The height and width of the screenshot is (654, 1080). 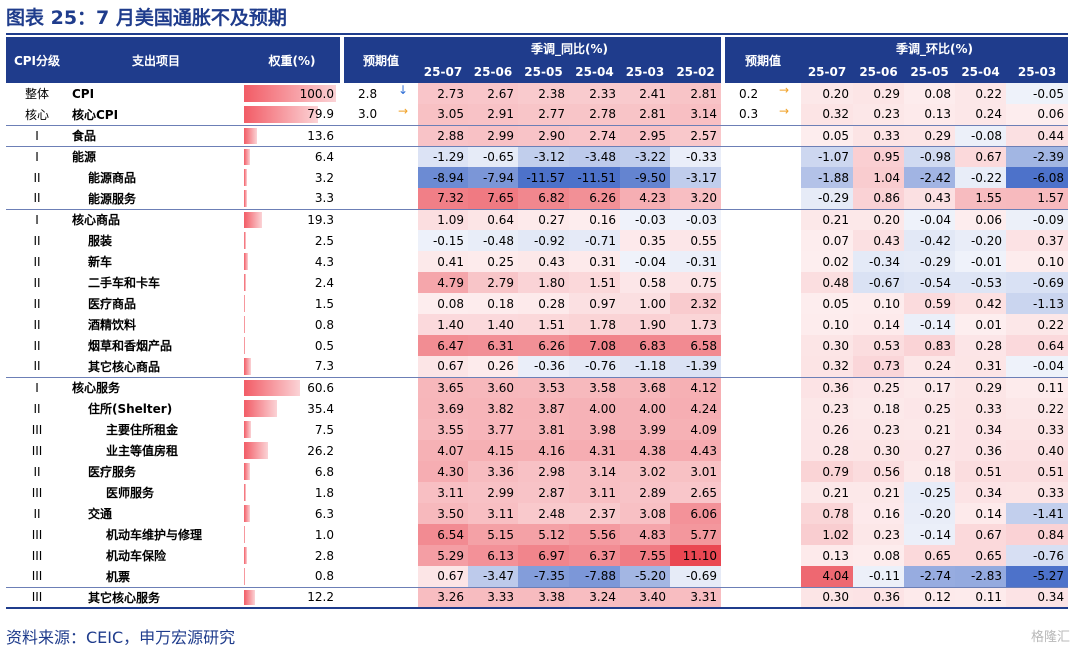 I want to click on yoy-value-cell: 3.40, so click(x=645, y=597).